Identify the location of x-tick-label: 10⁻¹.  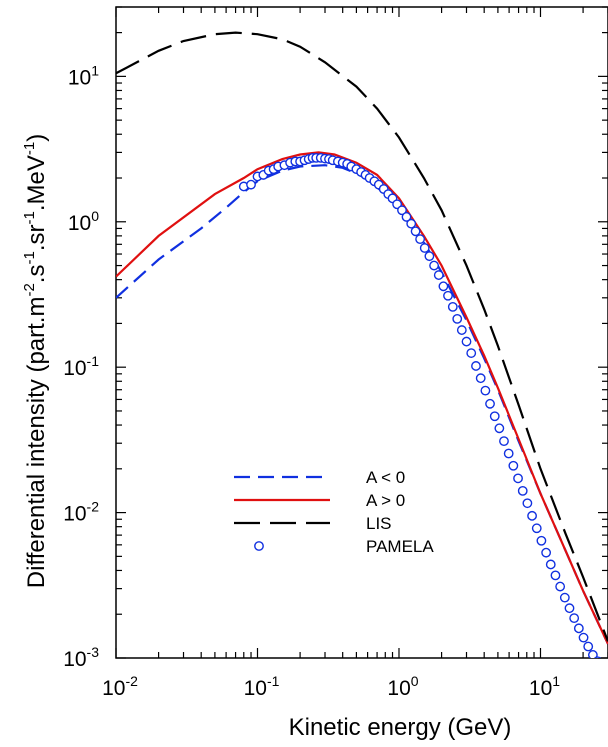
(262, 686).